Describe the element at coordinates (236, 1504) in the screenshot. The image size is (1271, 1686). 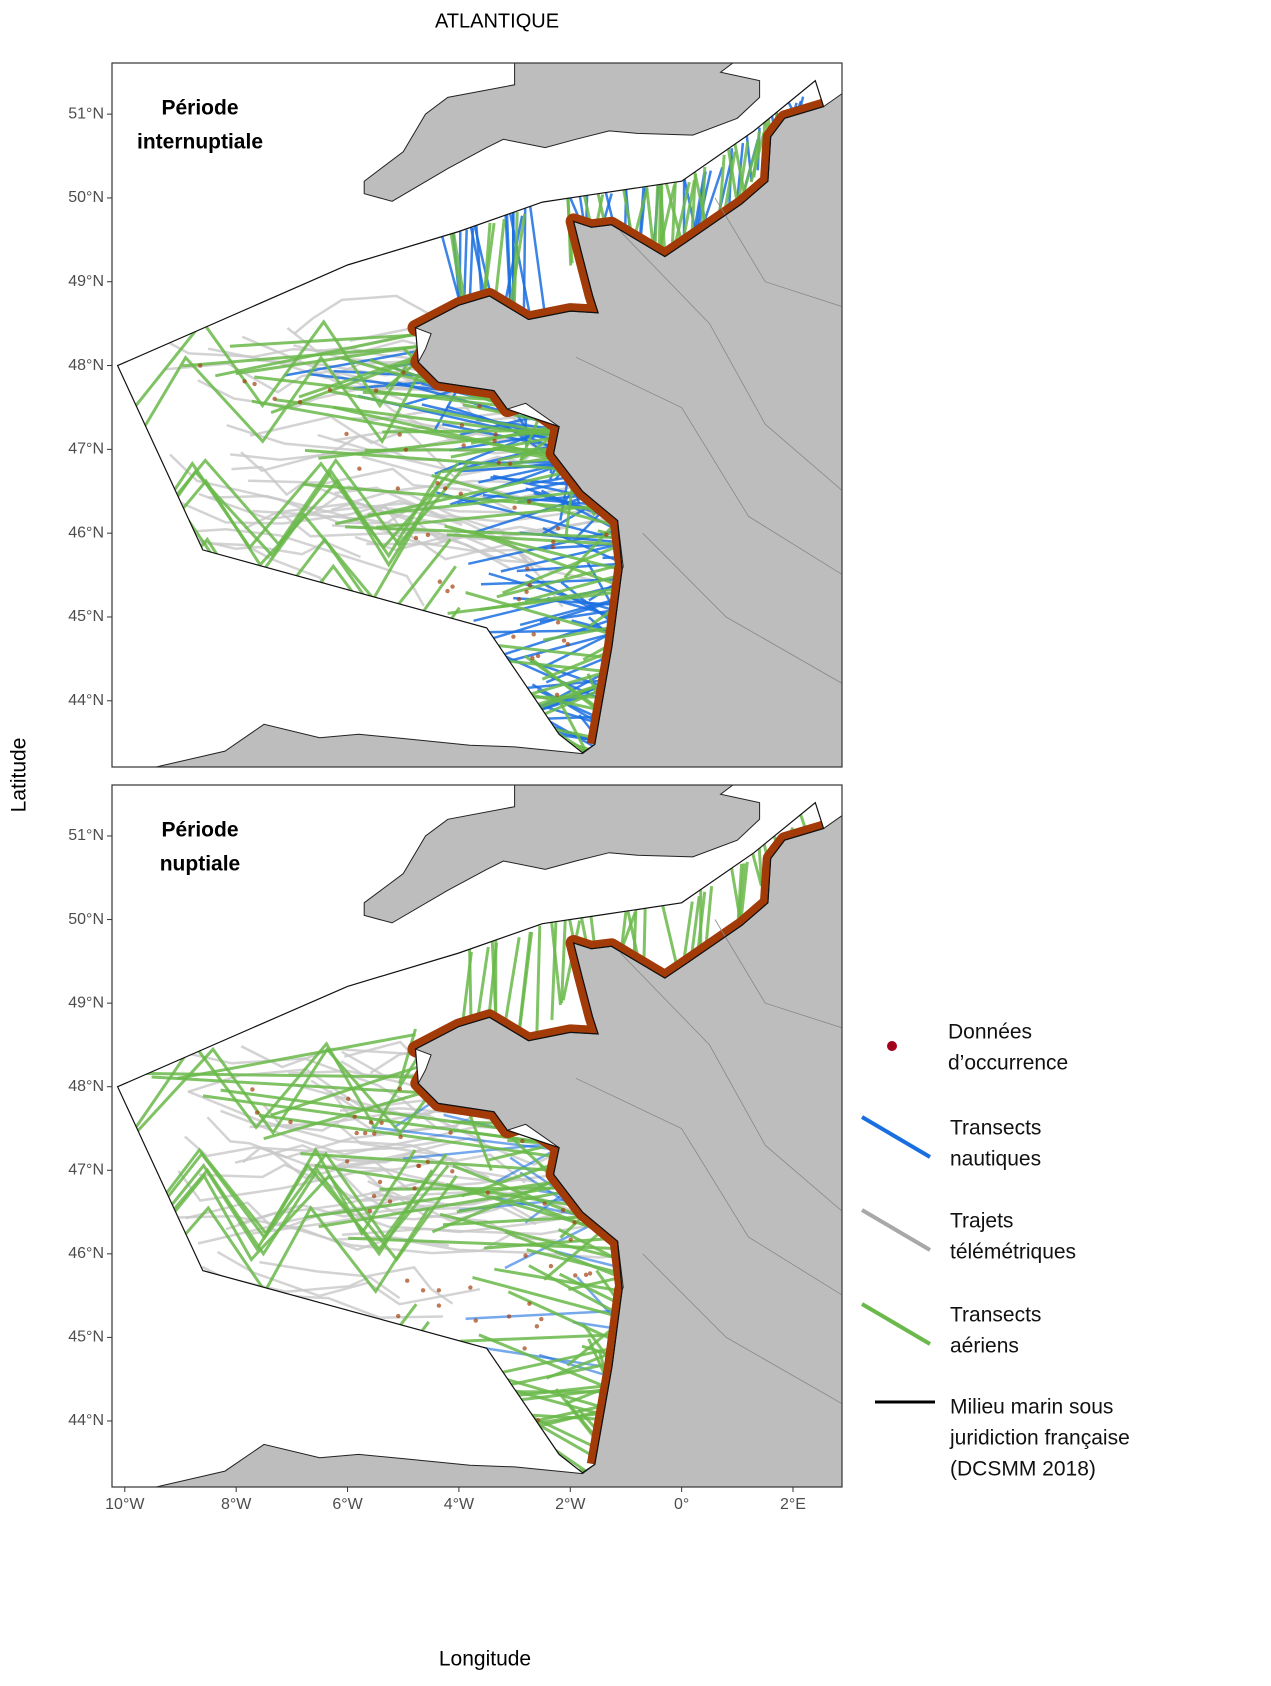
I see `x-tick-label: 8°W` at that location.